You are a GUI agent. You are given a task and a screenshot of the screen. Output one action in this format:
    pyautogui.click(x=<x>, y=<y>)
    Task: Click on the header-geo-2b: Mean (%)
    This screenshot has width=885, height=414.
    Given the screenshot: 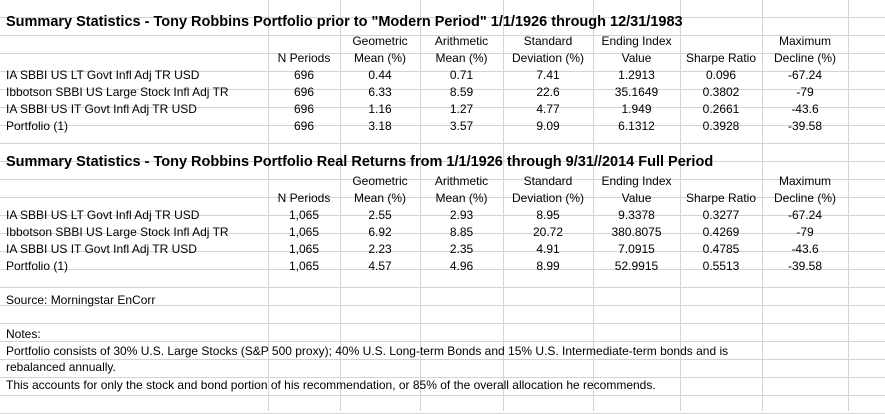 What is the action you would take?
    pyautogui.click(x=379, y=198)
    